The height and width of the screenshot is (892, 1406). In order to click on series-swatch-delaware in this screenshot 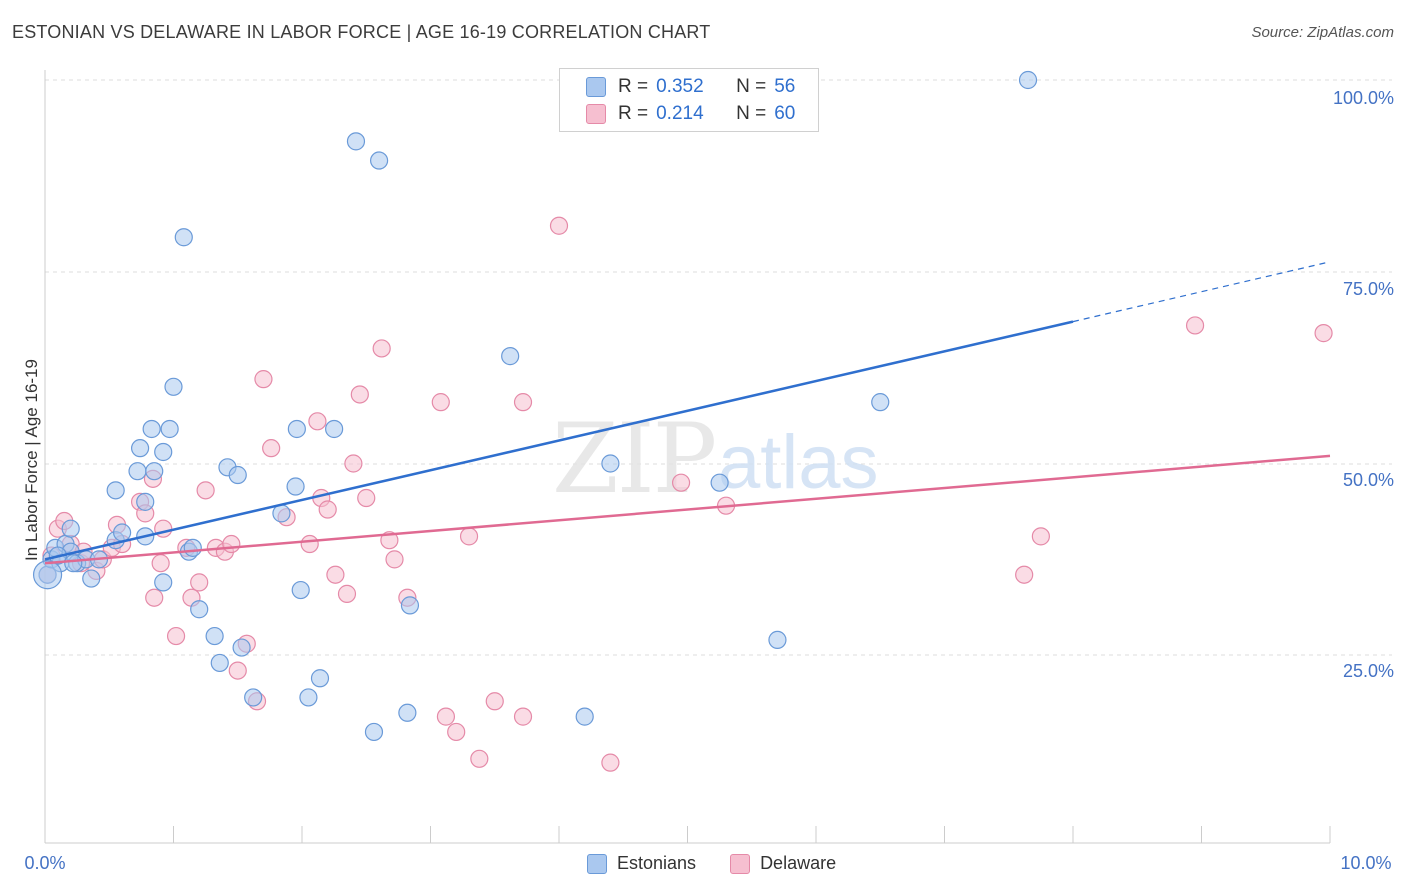, I will do `click(740, 863)`.